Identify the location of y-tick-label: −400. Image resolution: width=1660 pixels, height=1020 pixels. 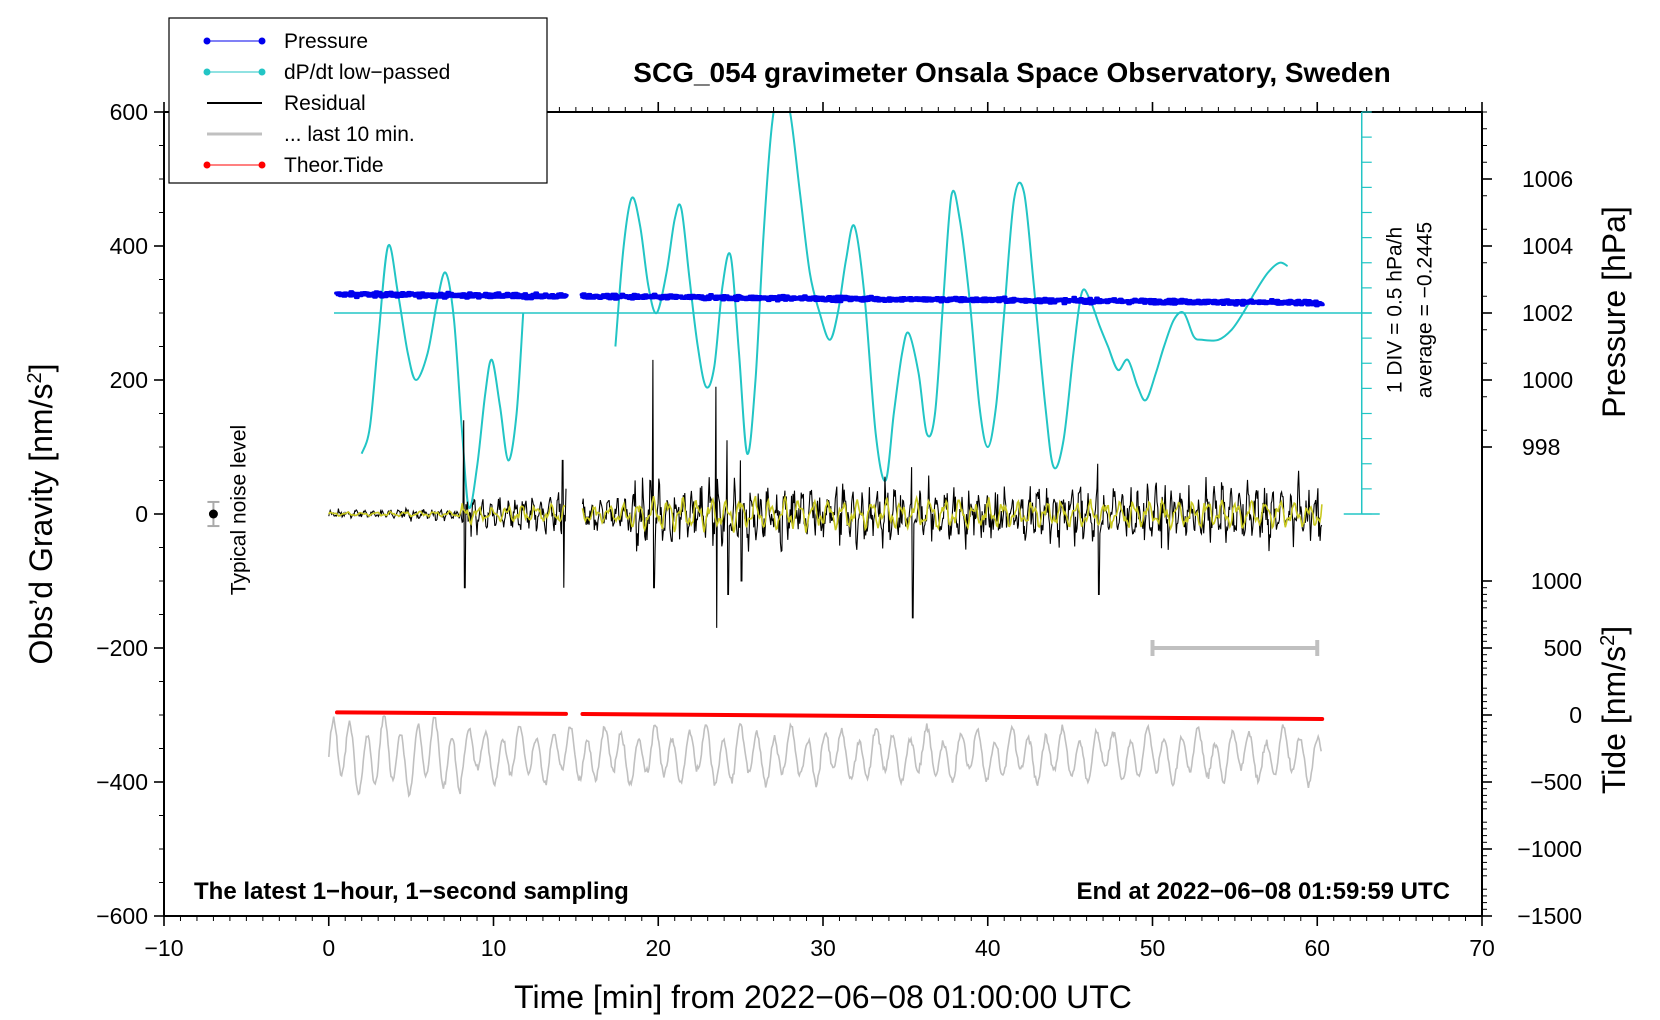
(122, 782).